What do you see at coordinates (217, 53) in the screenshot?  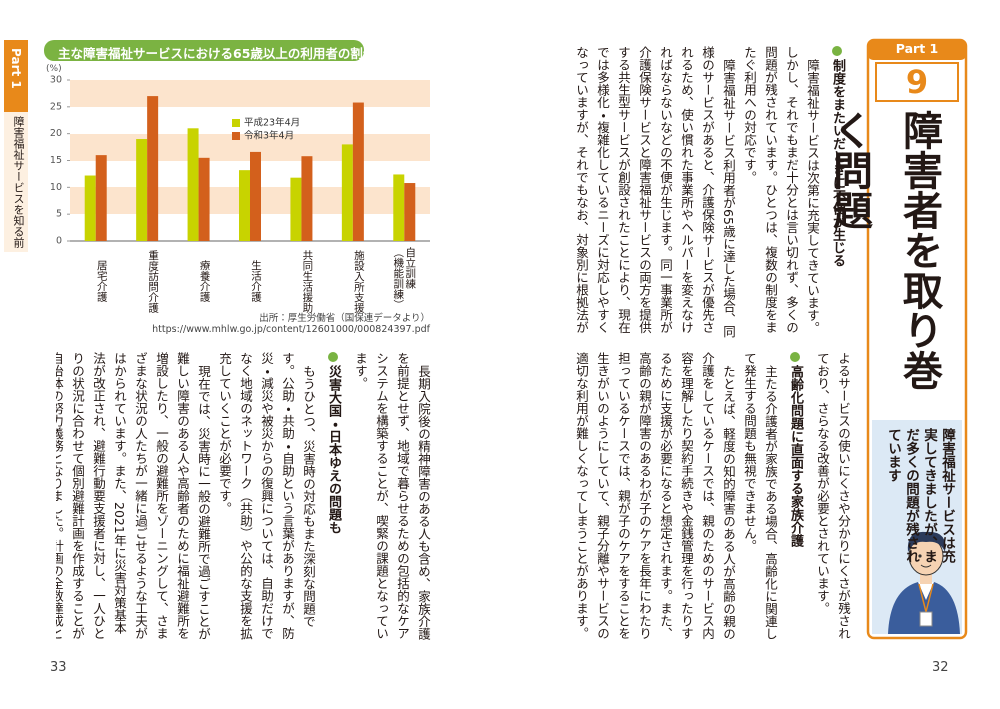 I see `chart-title: 主な障害福祉サービスにおける65歳以上の利用者の割合` at bounding box center [217, 53].